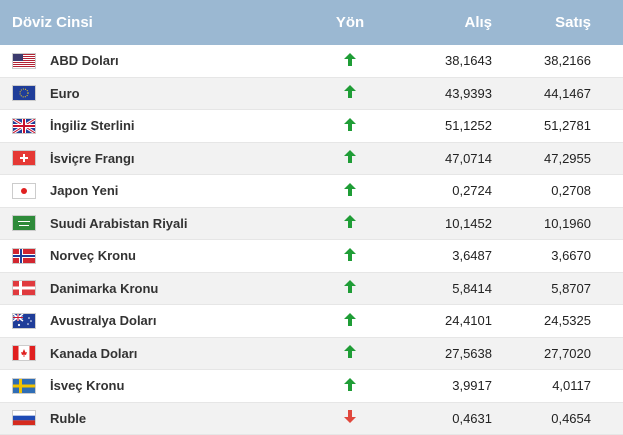 The width and height of the screenshot is (623, 435). I want to click on buy-value: 51,1252, so click(451, 125).